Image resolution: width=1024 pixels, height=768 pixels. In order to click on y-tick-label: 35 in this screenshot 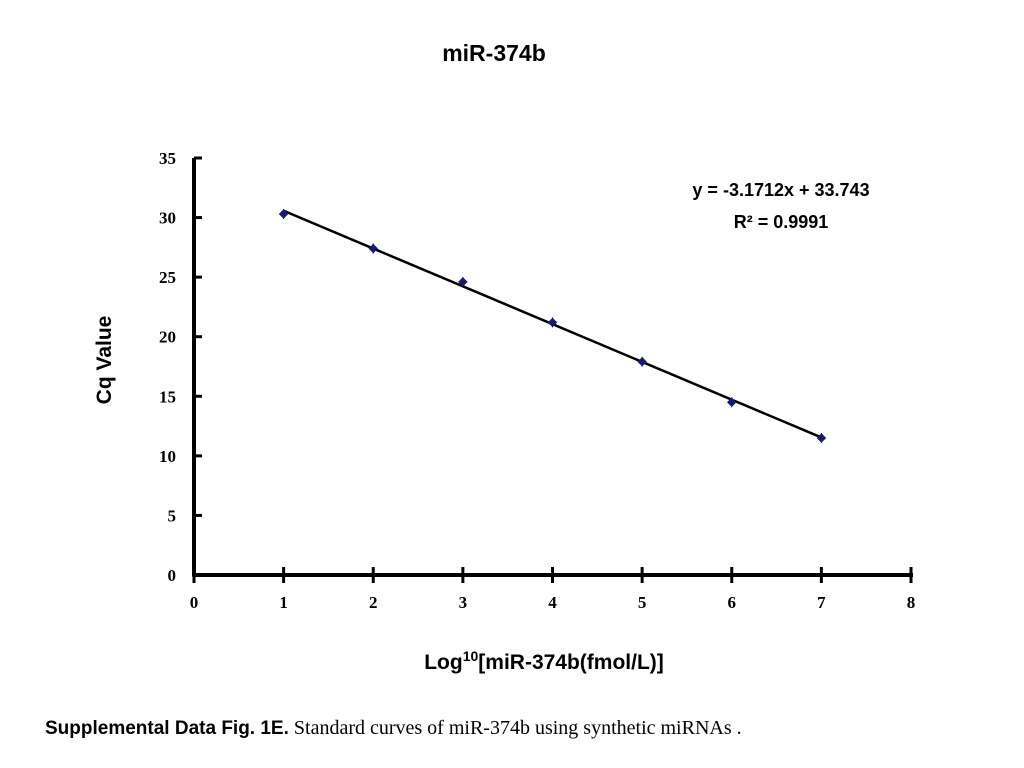, I will do `click(167, 158)`.